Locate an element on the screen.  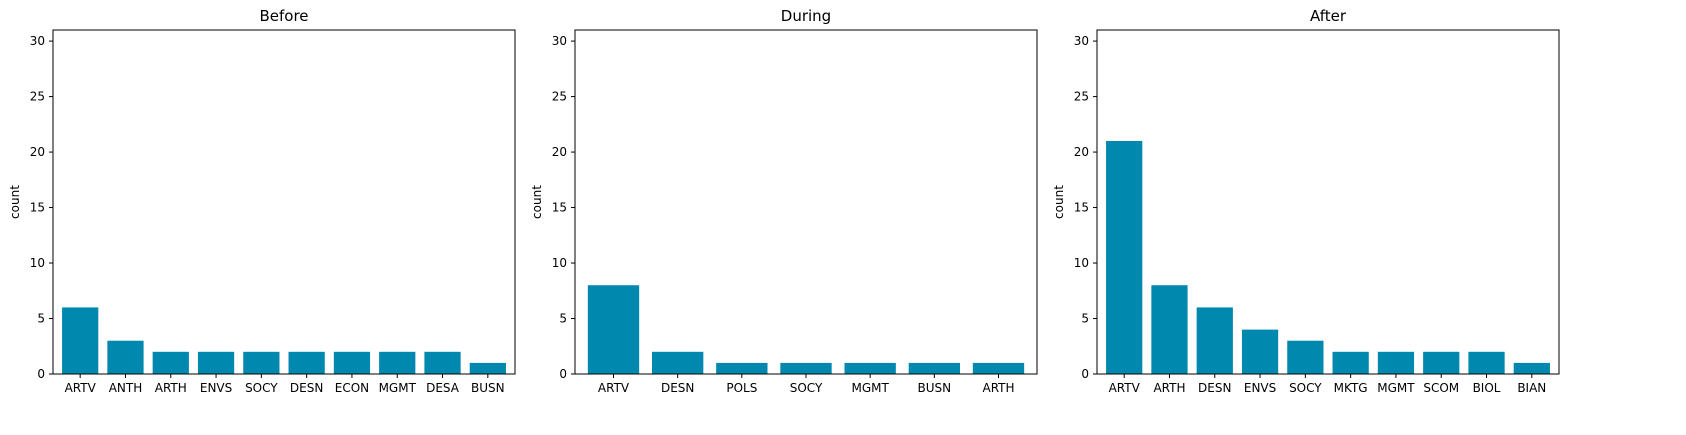
bar-pols is located at coordinates (742, 368).